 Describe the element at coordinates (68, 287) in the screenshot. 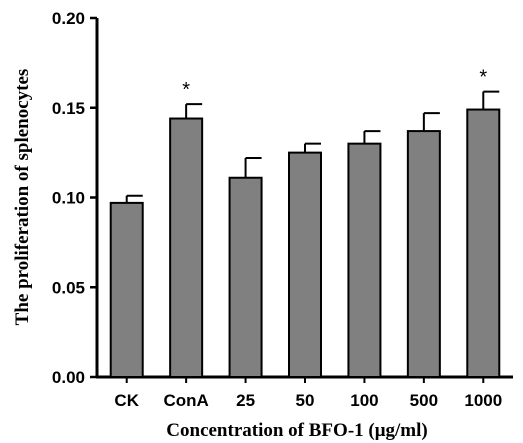

I see `y-tick-label: 0.05` at that location.